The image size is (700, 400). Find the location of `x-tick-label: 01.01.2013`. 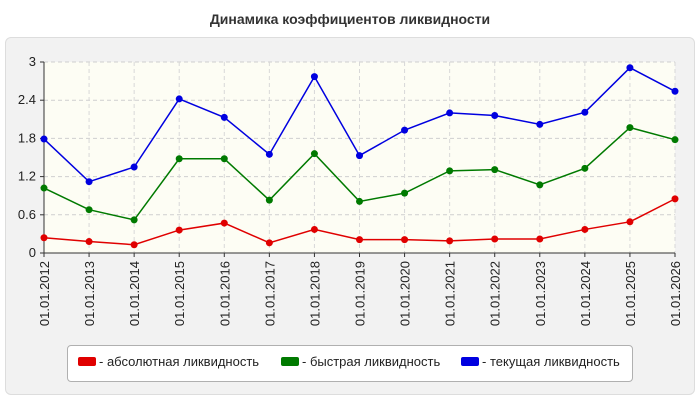

x-tick-label: 01.01.2013 is located at coordinates (89, 293).